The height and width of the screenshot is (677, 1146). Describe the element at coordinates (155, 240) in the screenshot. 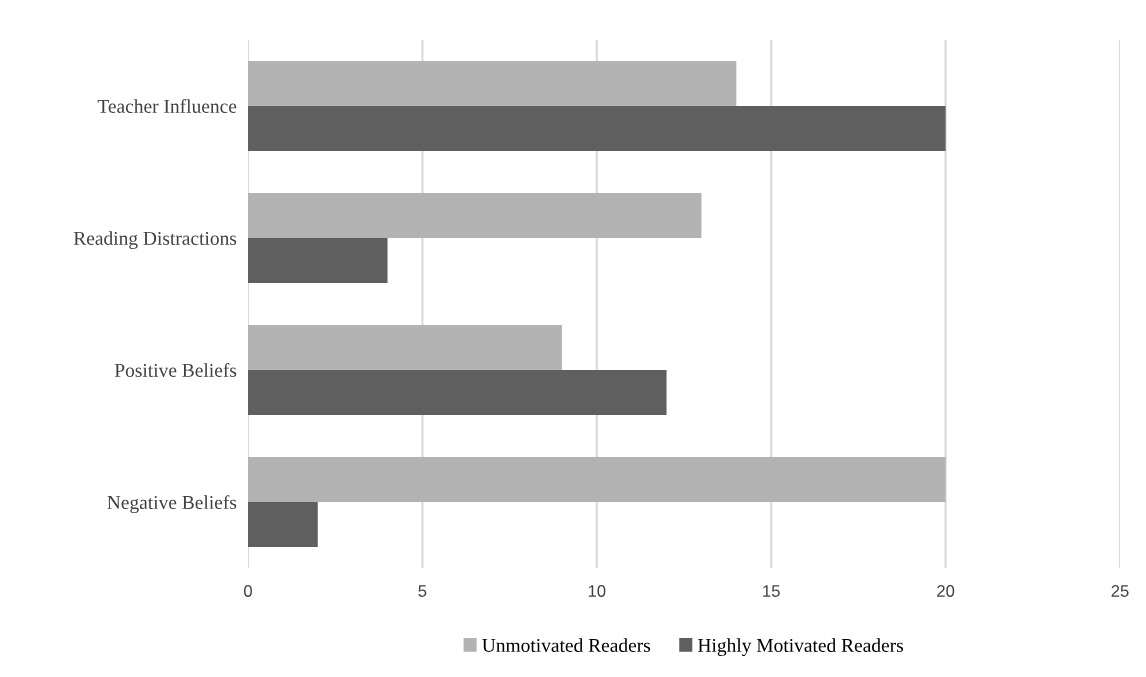

I see `y-tick-label: Reading Distractions` at that location.